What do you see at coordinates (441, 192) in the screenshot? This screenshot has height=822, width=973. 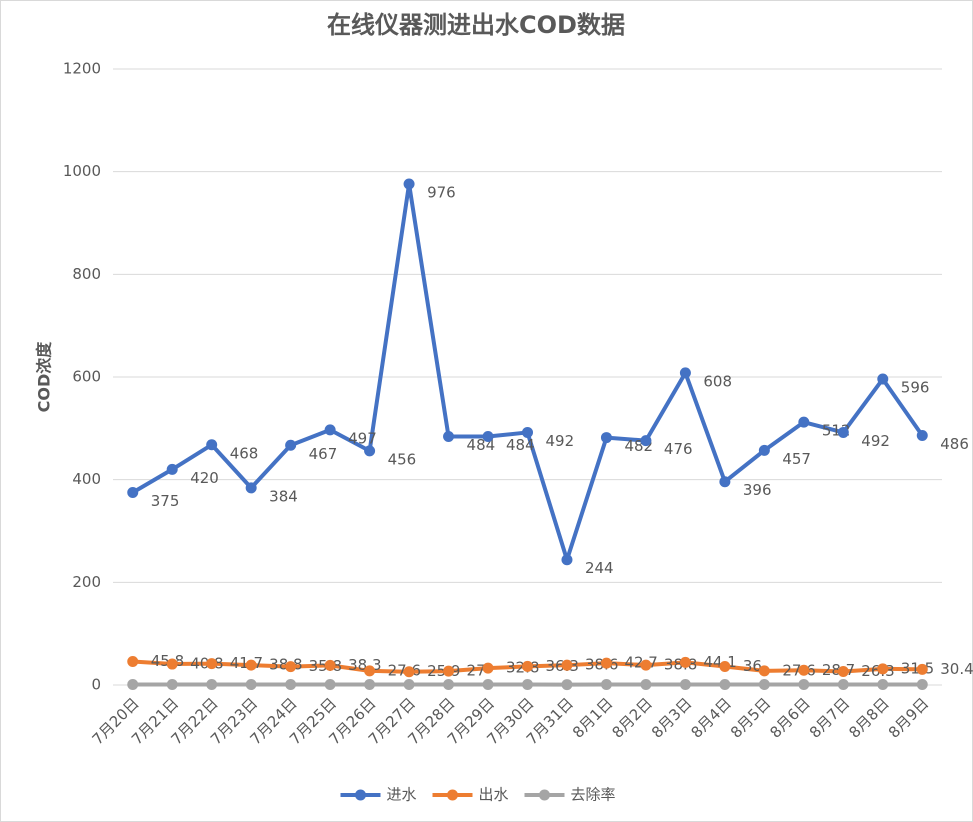 I see `data-label: 976` at bounding box center [441, 192].